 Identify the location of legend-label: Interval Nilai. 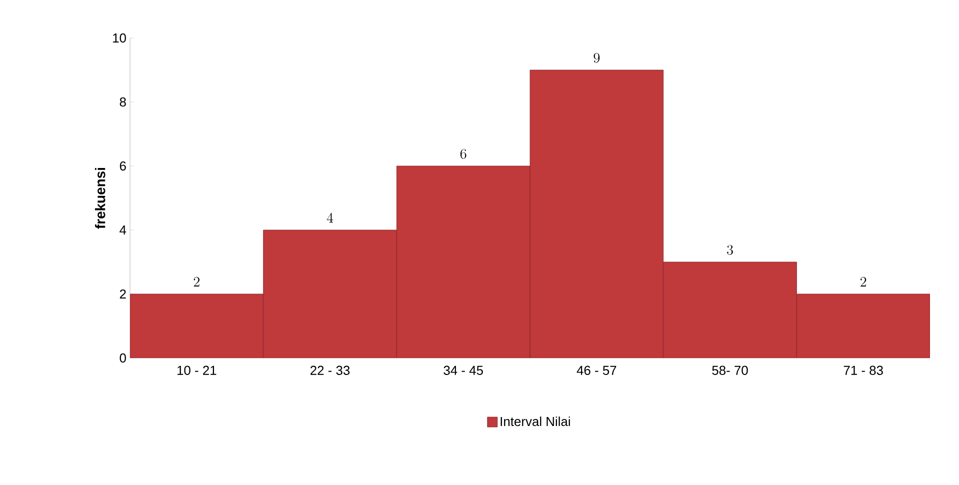
(535, 421).